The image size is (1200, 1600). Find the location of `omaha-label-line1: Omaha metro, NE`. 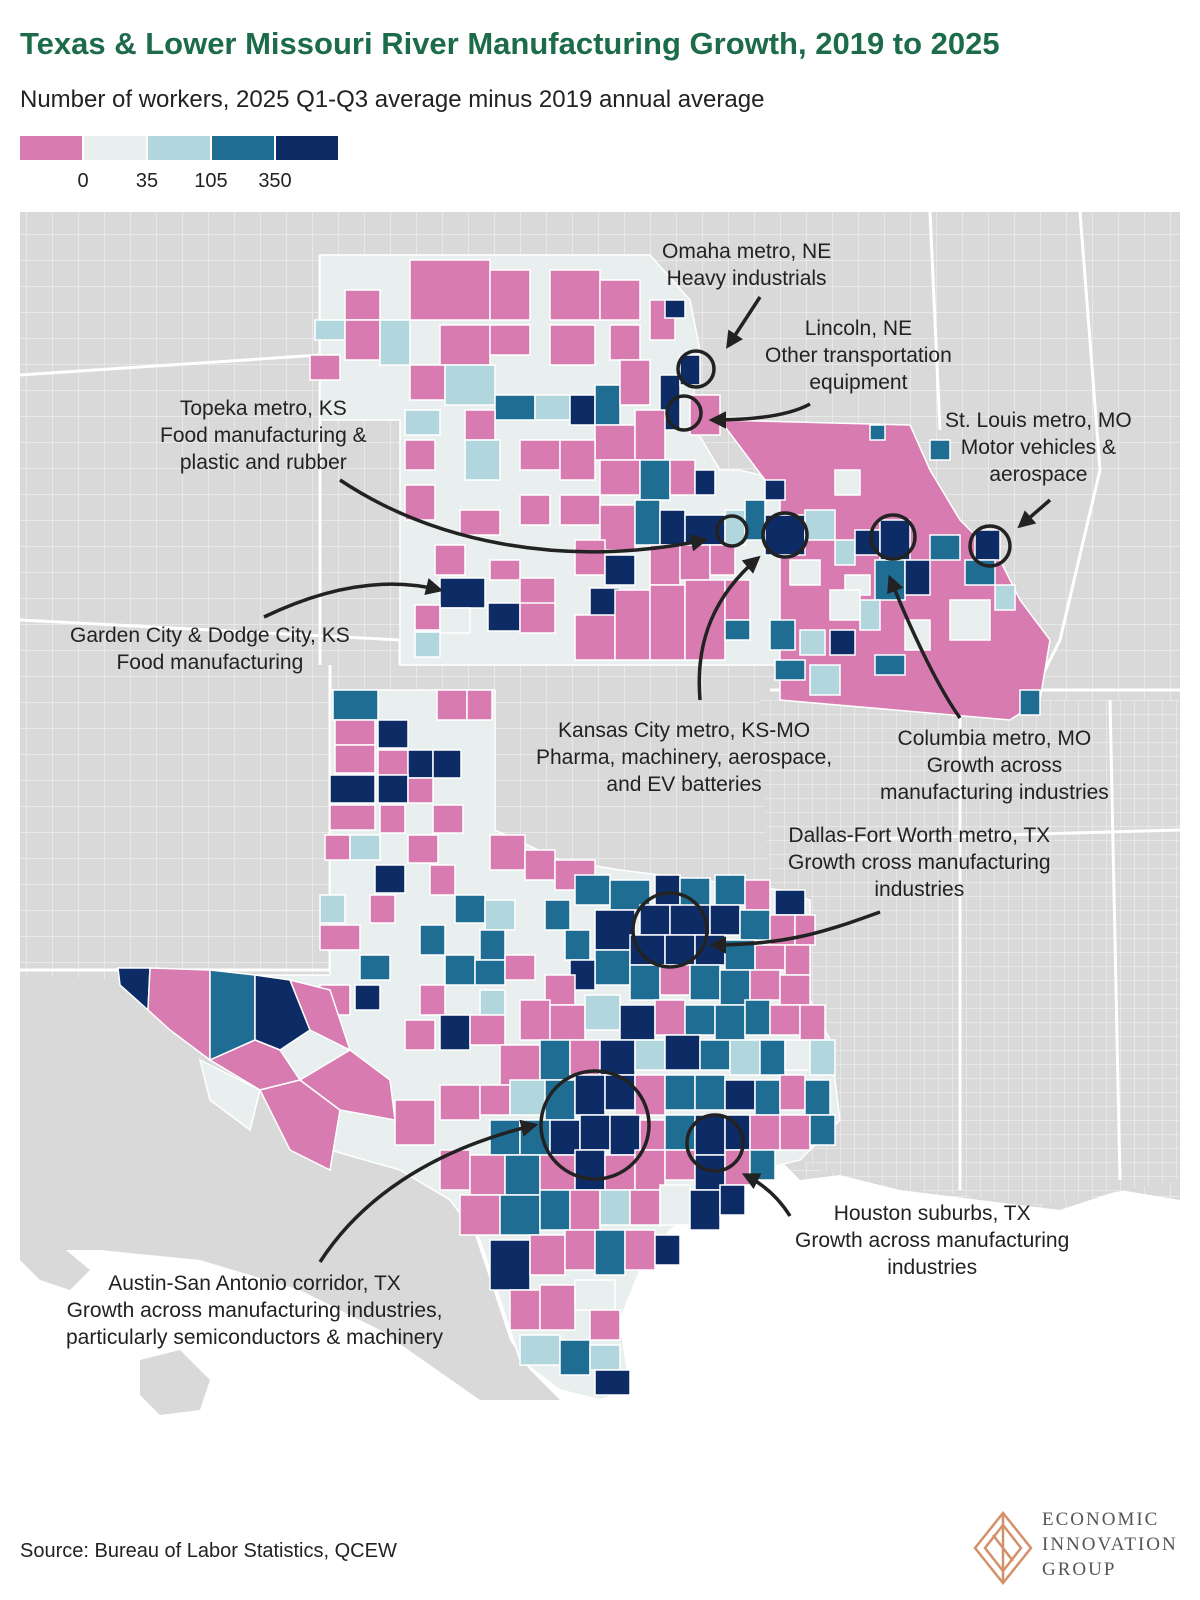

omaha-label-line1: Omaha metro, NE is located at coordinates (747, 251).